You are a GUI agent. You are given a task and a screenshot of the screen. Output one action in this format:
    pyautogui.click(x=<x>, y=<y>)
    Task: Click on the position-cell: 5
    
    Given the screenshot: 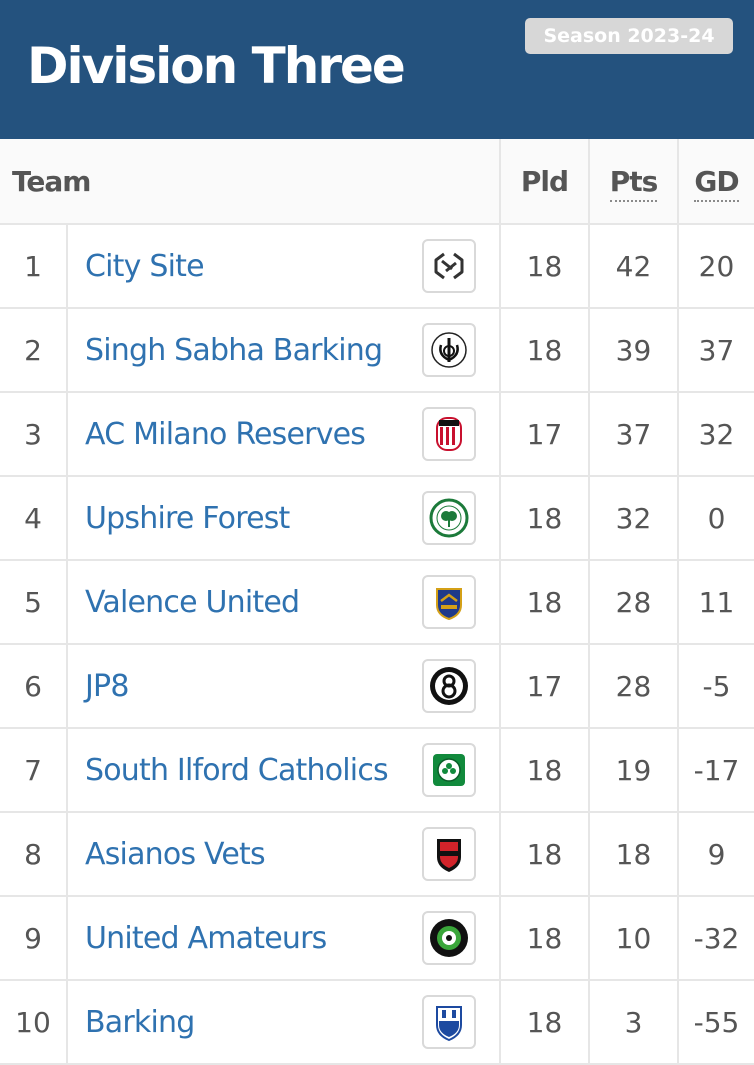 What is the action you would take?
    pyautogui.click(x=33, y=602)
    